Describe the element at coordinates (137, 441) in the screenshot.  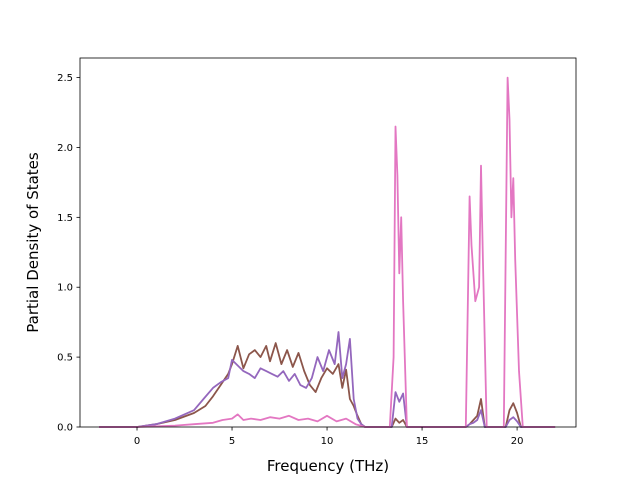
I see `x-tick-label: 0` at that location.